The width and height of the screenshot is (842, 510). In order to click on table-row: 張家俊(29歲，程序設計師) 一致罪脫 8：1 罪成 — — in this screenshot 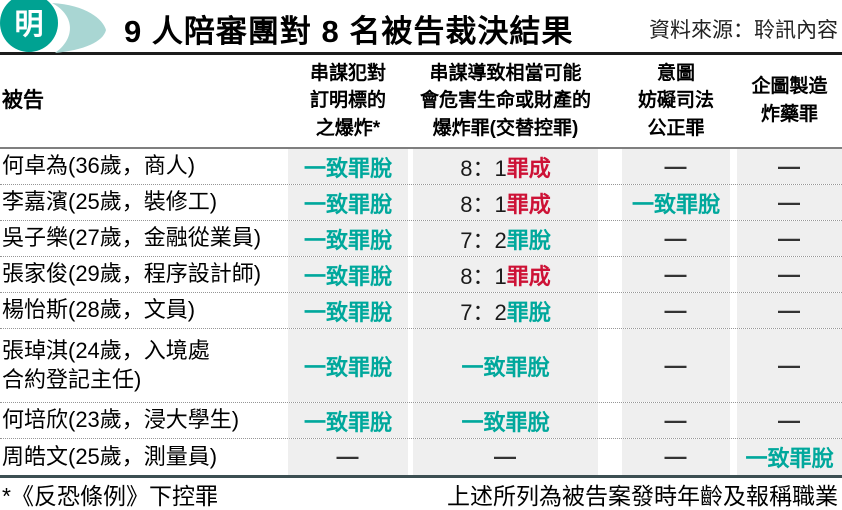, I will do `click(421, 275)`.